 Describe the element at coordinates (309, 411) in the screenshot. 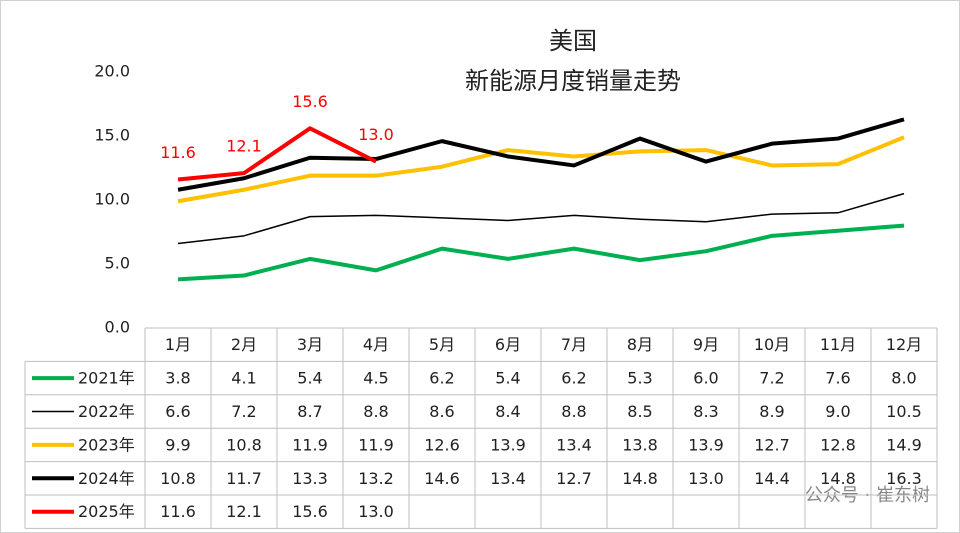

I see `table-cell: 8.7` at that location.